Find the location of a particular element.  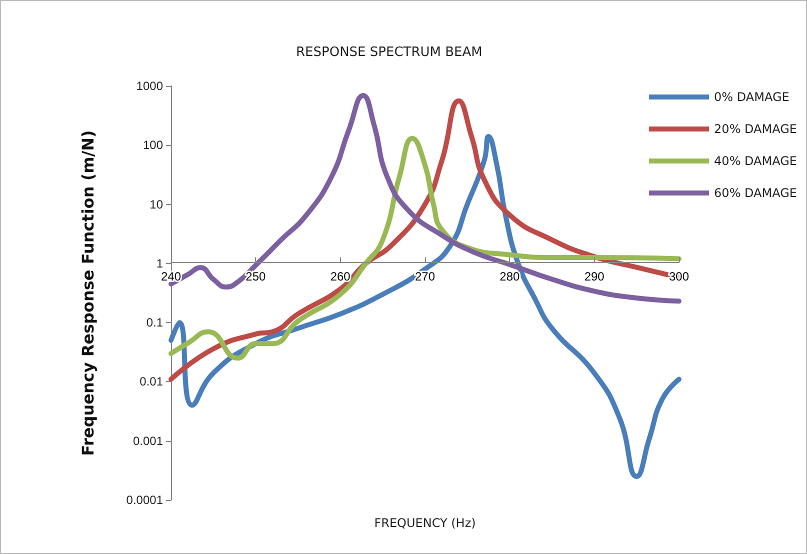

x-tick-label: 260 is located at coordinates (340, 276).